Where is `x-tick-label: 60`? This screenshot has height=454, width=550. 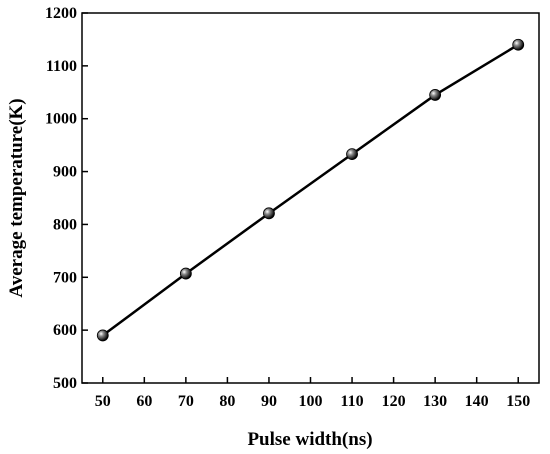 x-tick-label: 60 is located at coordinates (144, 401).